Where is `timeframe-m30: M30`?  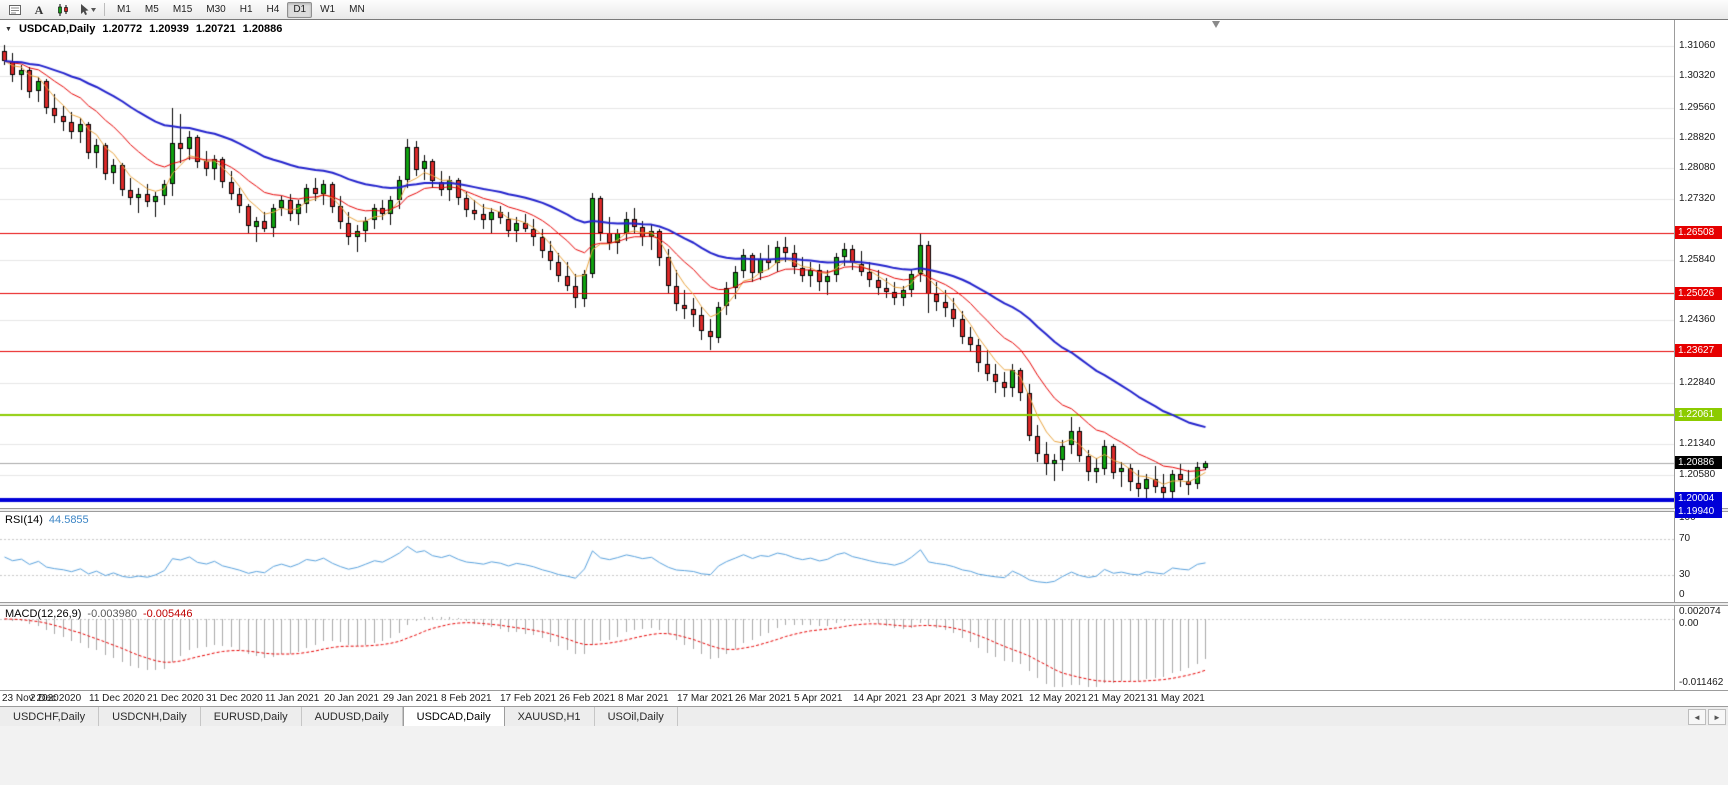 timeframe-m30: M30 is located at coordinates (216, 9).